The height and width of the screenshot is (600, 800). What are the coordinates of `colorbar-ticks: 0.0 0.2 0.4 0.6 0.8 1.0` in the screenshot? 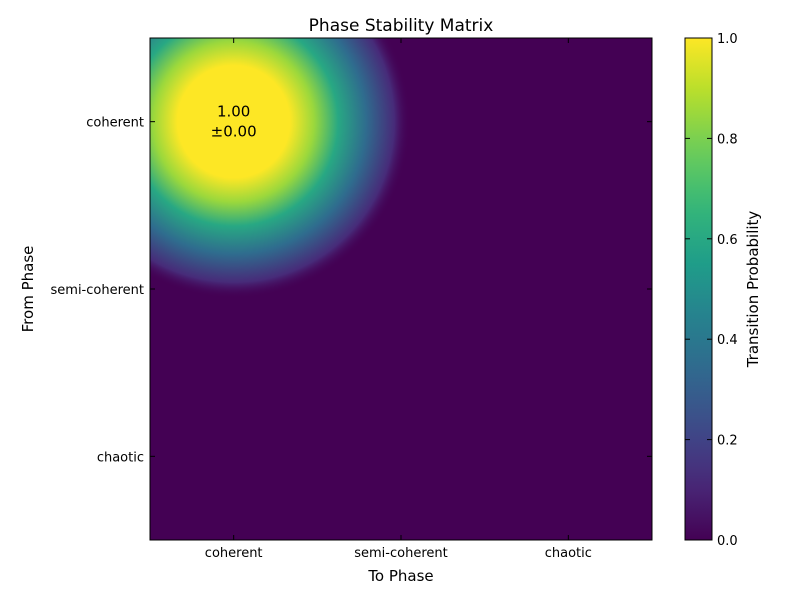 It's located at (711, 290).